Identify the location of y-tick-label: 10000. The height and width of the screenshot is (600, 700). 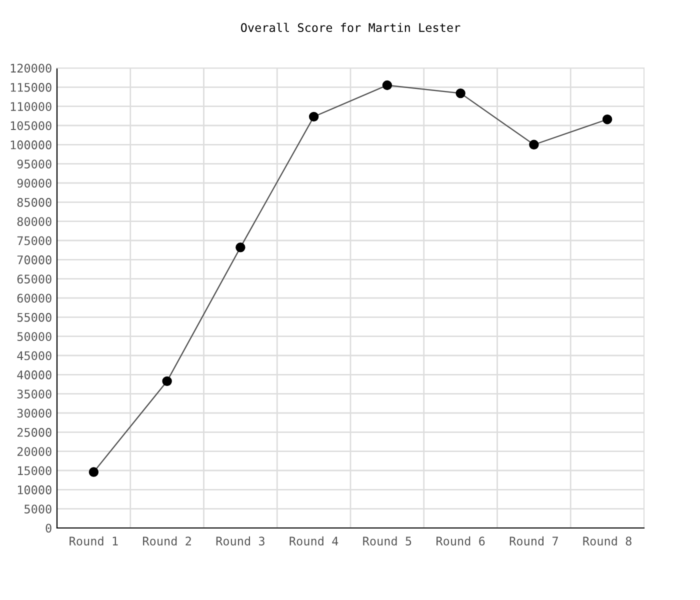
(35, 489).